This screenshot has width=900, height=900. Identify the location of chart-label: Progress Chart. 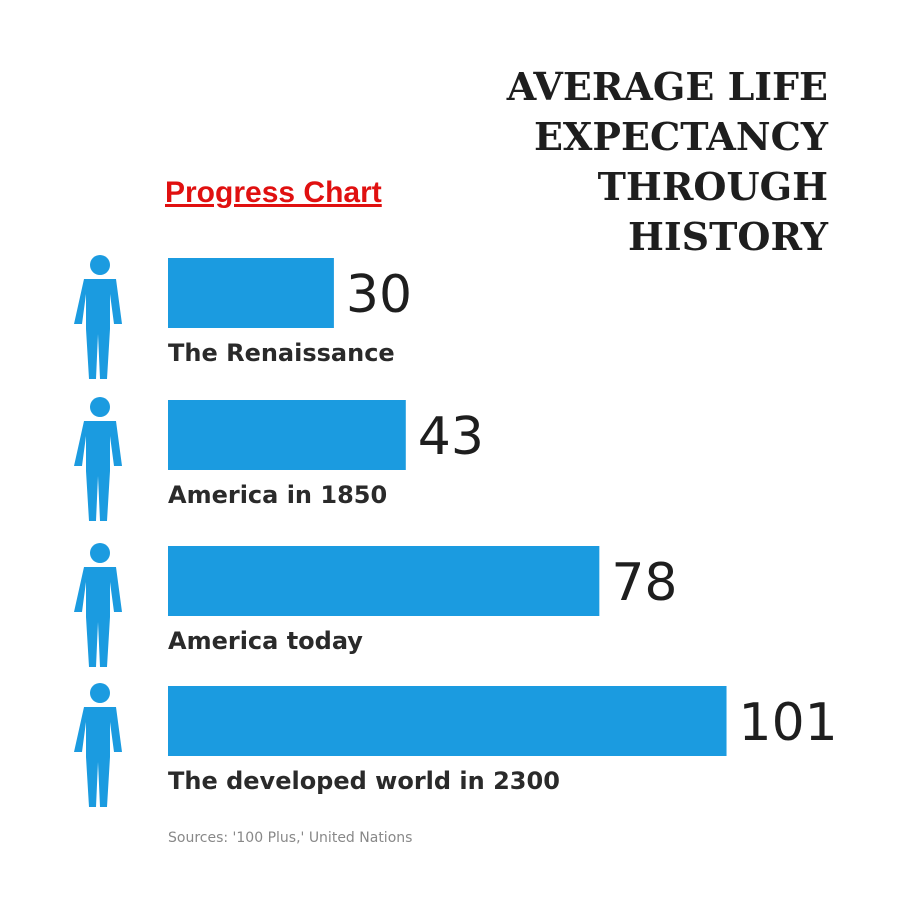
(273, 192).